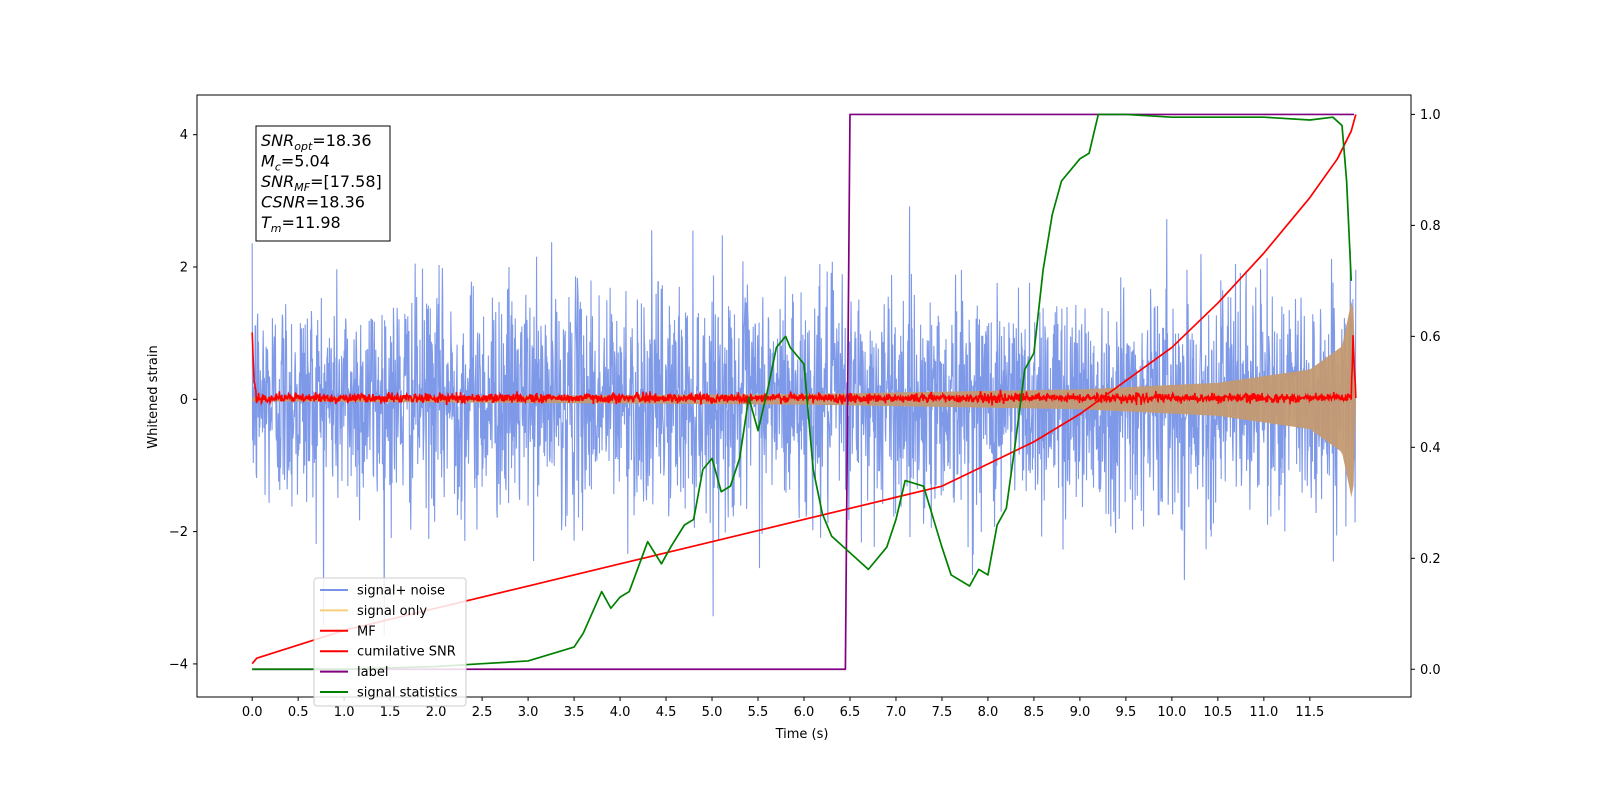 The image size is (1600, 800). Describe the element at coordinates (804, 369) in the screenshot. I see `series-mf` at that location.